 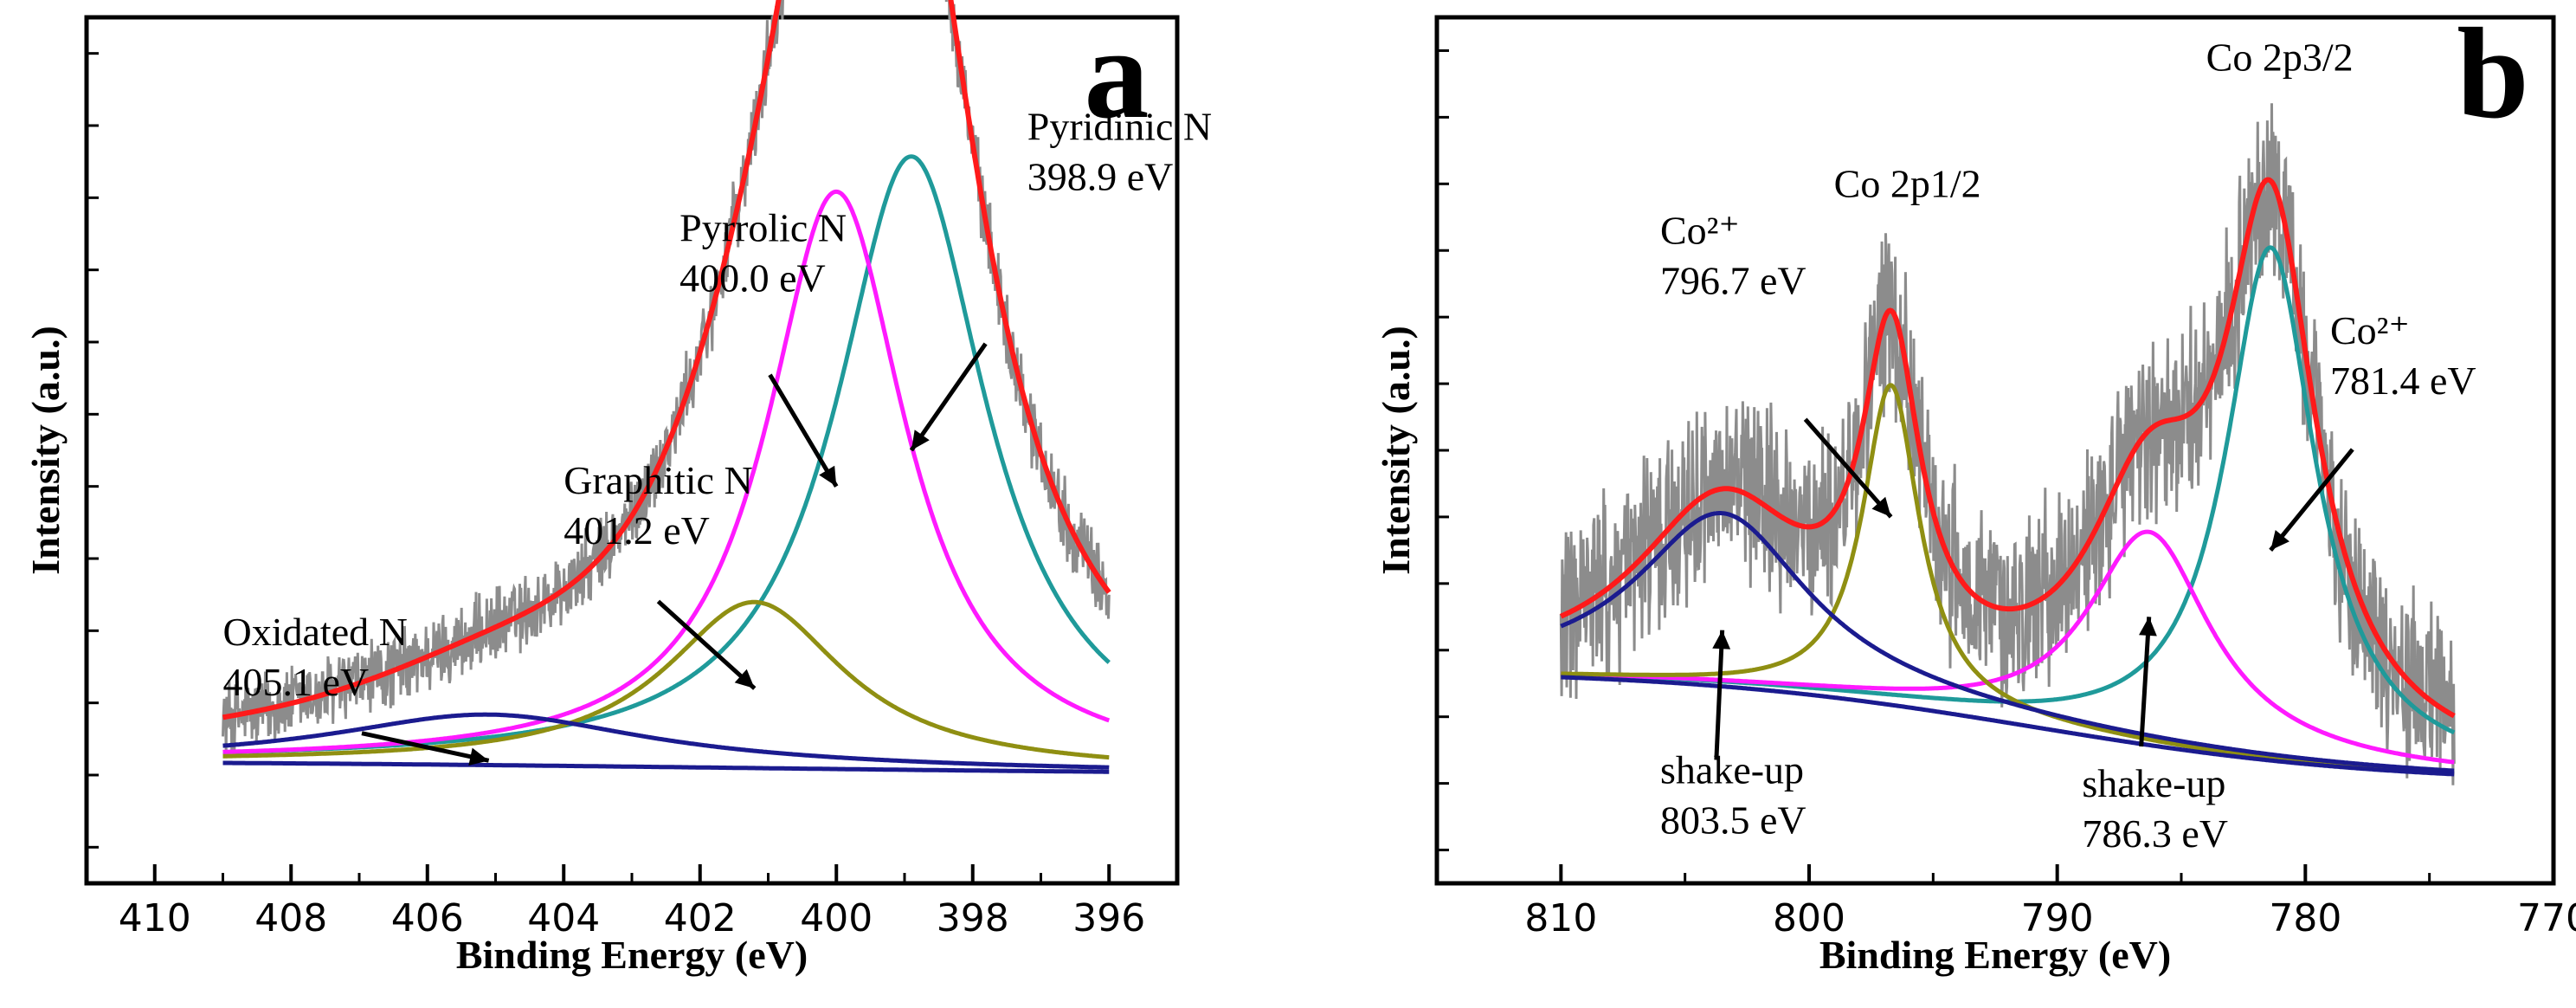 What do you see at coordinates (1733, 256) in the screenshot?
I see `annotation-label: Co²⁺ 796.7 eV` at bounding box center [1733, 256].